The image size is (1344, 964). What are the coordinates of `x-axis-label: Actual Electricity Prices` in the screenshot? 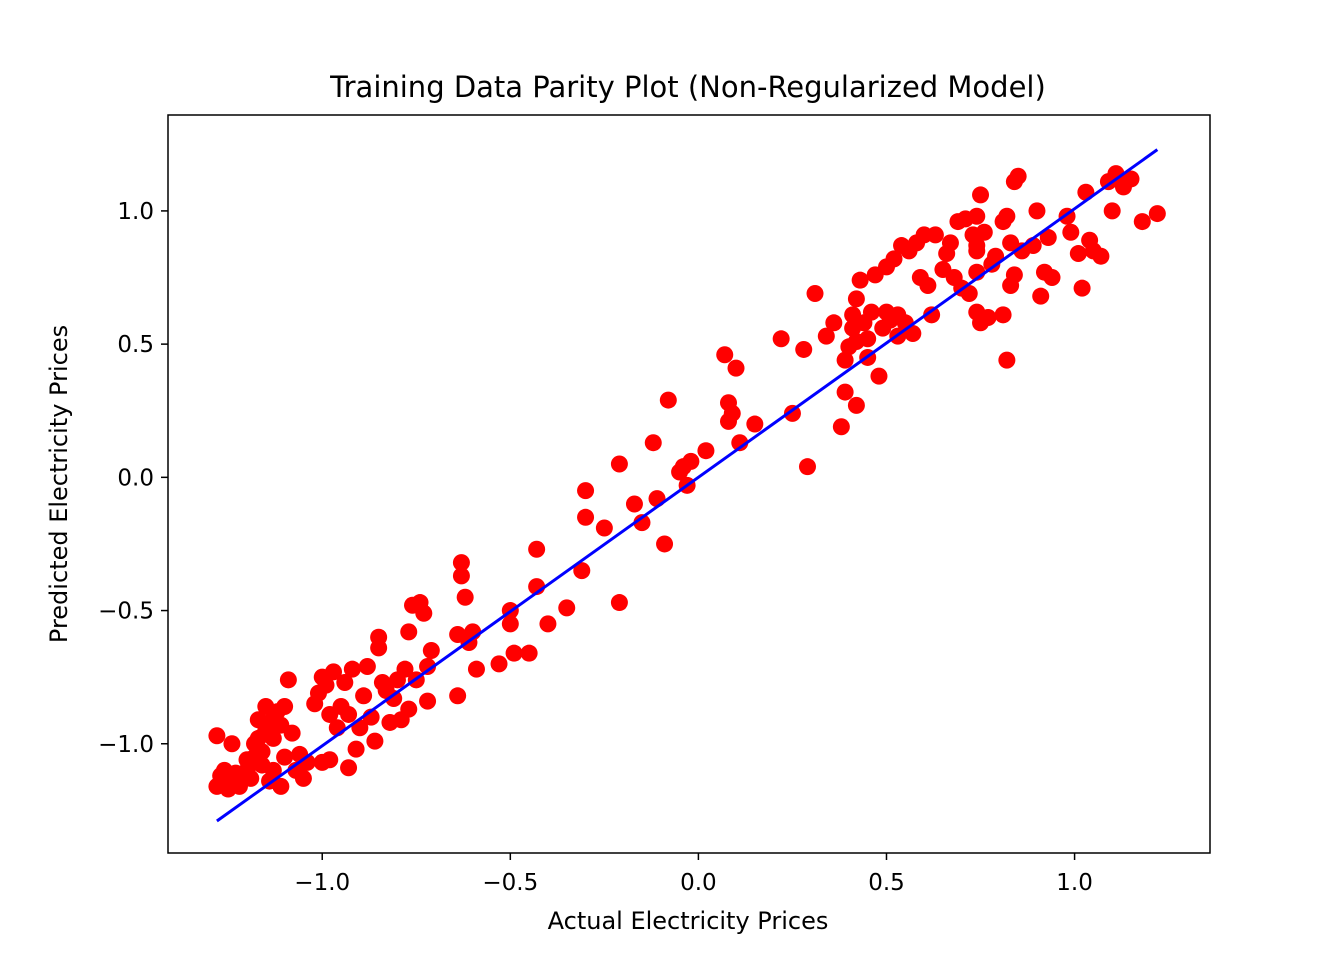 It's located at (688, 921).